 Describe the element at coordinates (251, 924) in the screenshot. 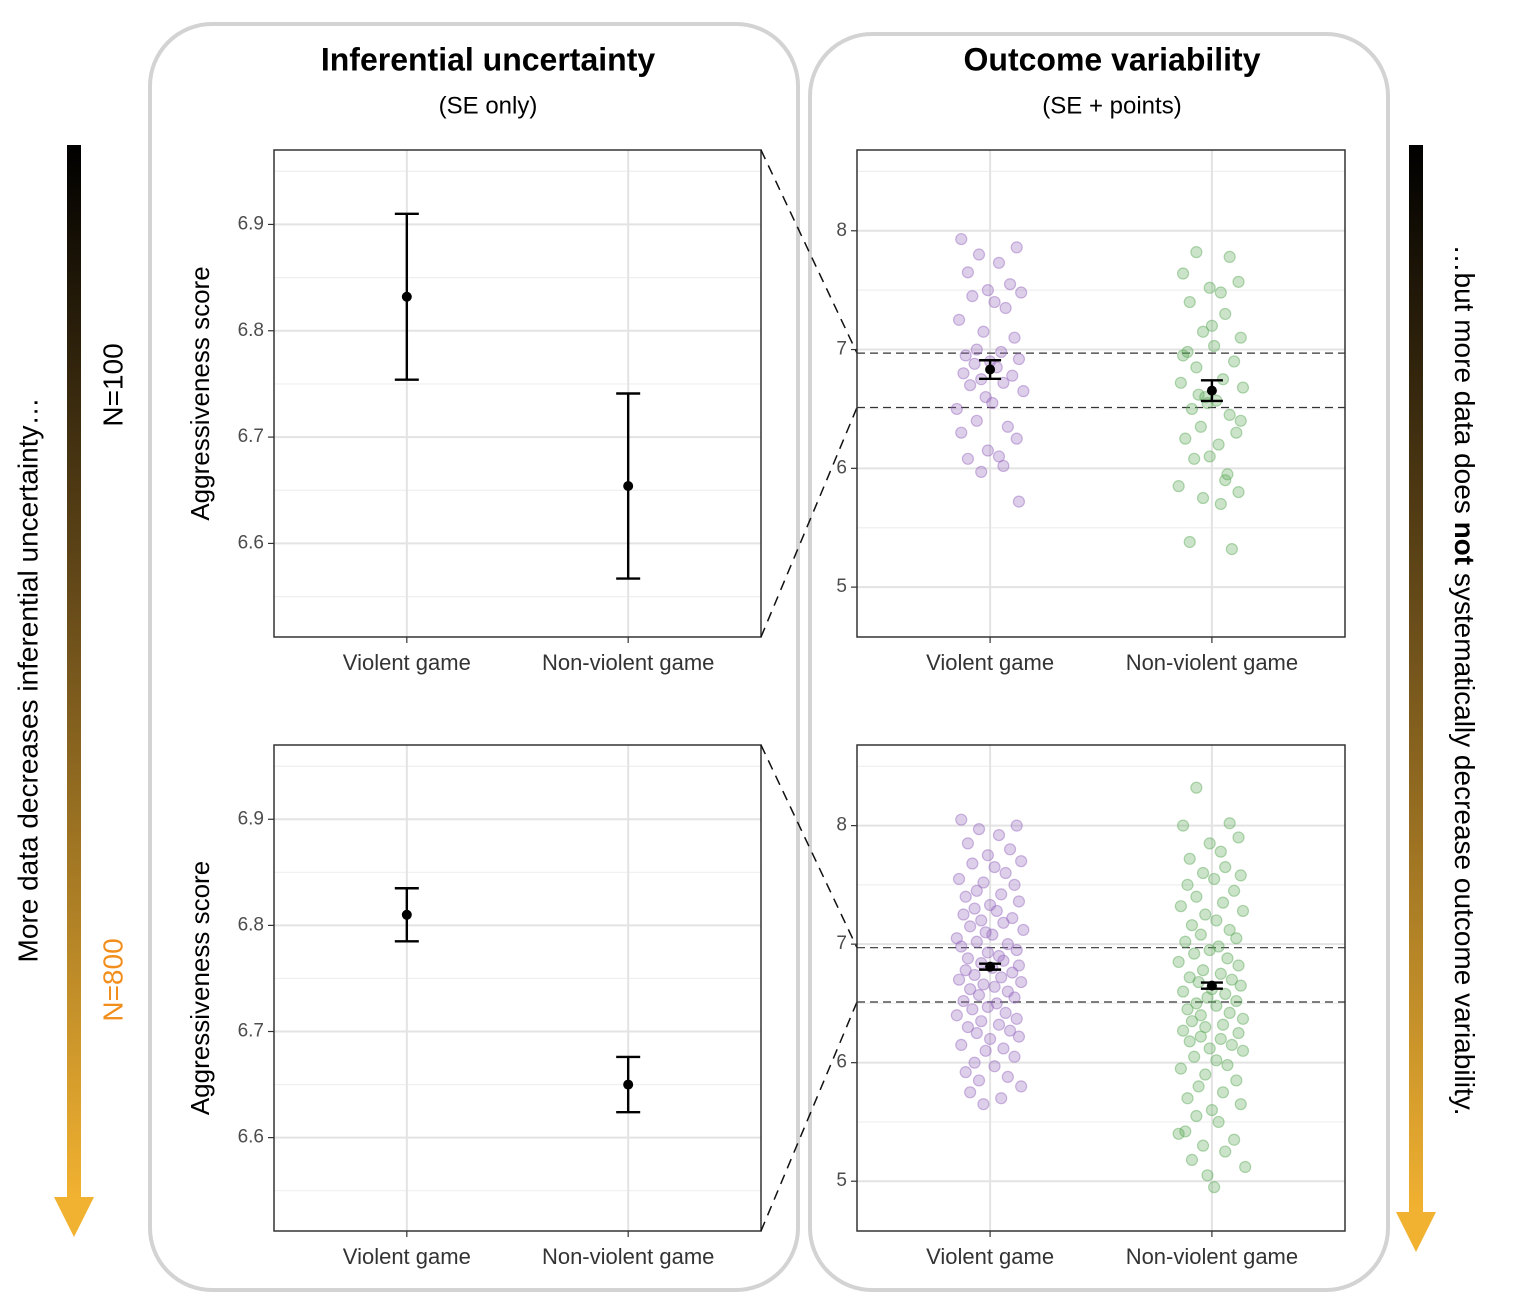

I see `y-tick-label: 6.8` at that location.